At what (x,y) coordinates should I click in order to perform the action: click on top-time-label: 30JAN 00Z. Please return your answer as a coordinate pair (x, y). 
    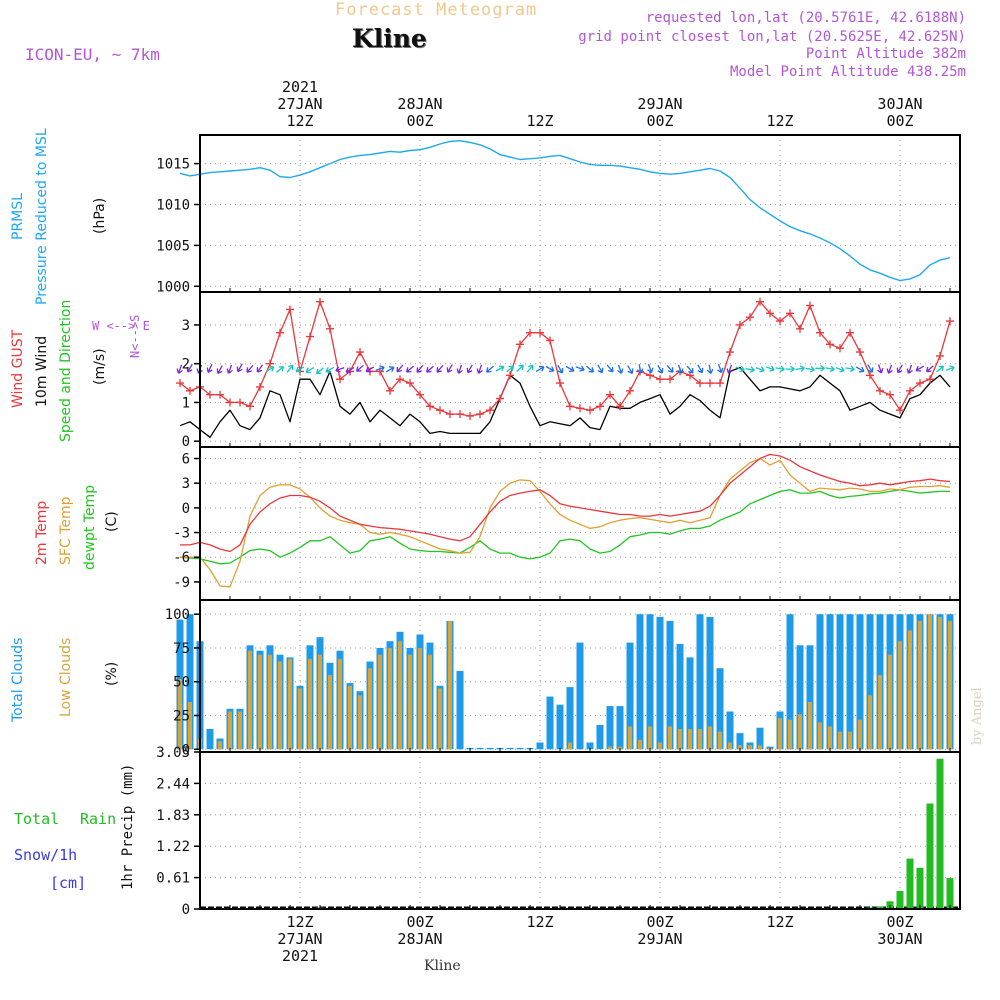
    Looking at the image, I should click on (900, 113).